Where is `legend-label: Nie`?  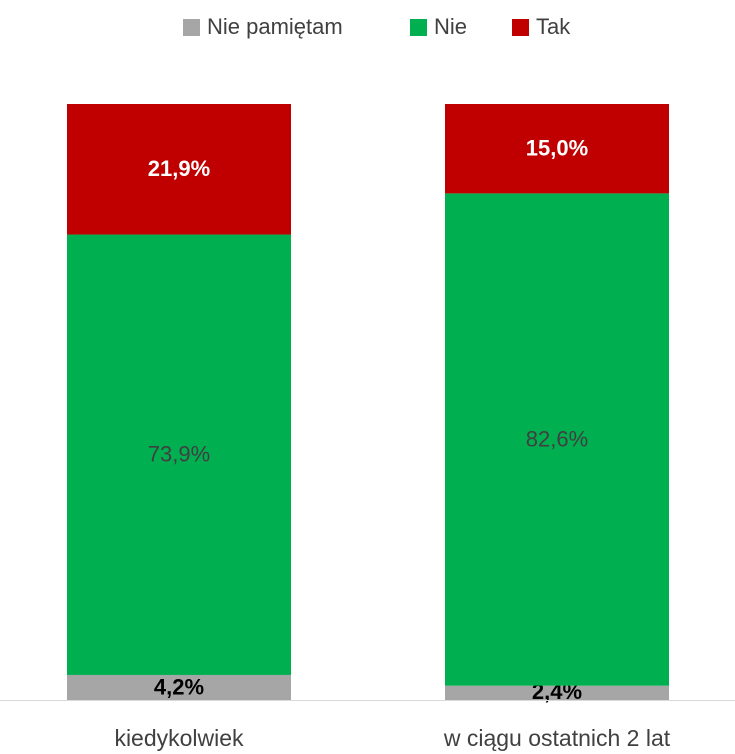 legend-label: Nie is located at coordinates (450, 26).